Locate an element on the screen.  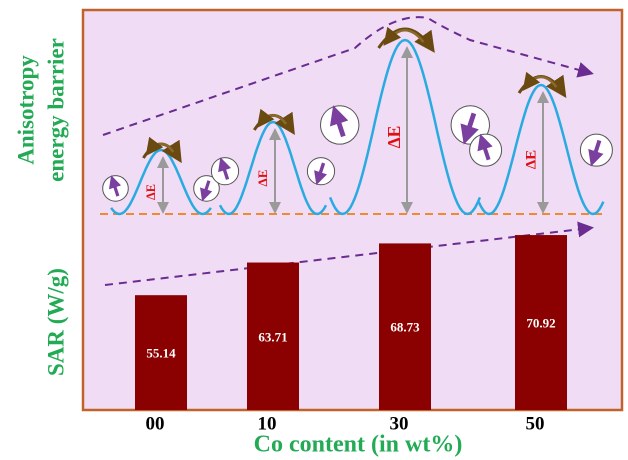
x-tick-label: 10 is located at coordinates (267, 423).